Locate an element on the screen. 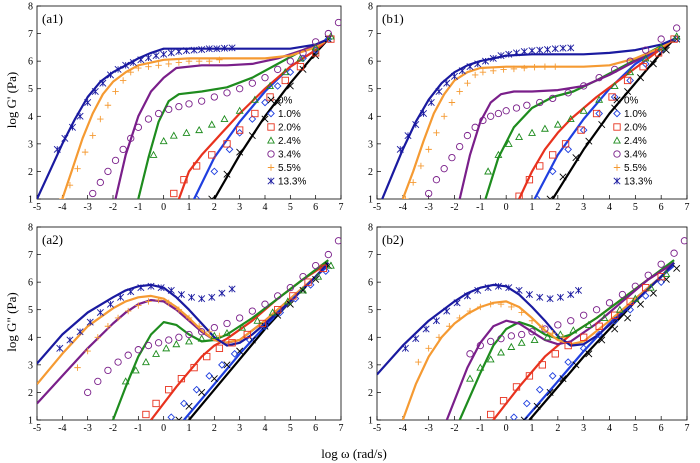  y-tick-label: 6 is located at coordinates (30, 62).